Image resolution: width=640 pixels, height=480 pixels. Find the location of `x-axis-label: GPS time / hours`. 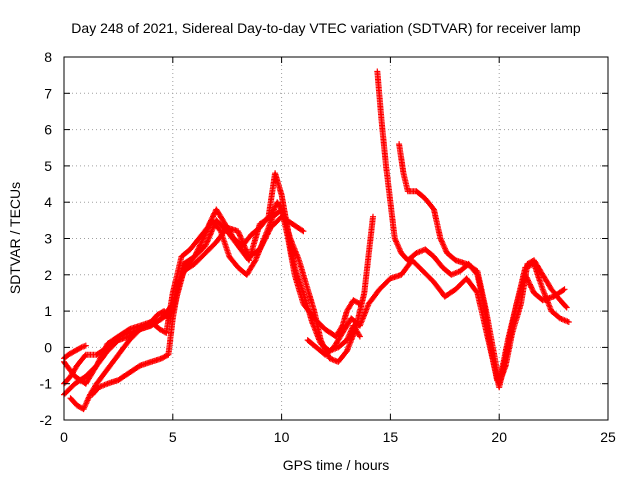

x-axis-label: GPS time / hours is located at coordinates (336, 465).